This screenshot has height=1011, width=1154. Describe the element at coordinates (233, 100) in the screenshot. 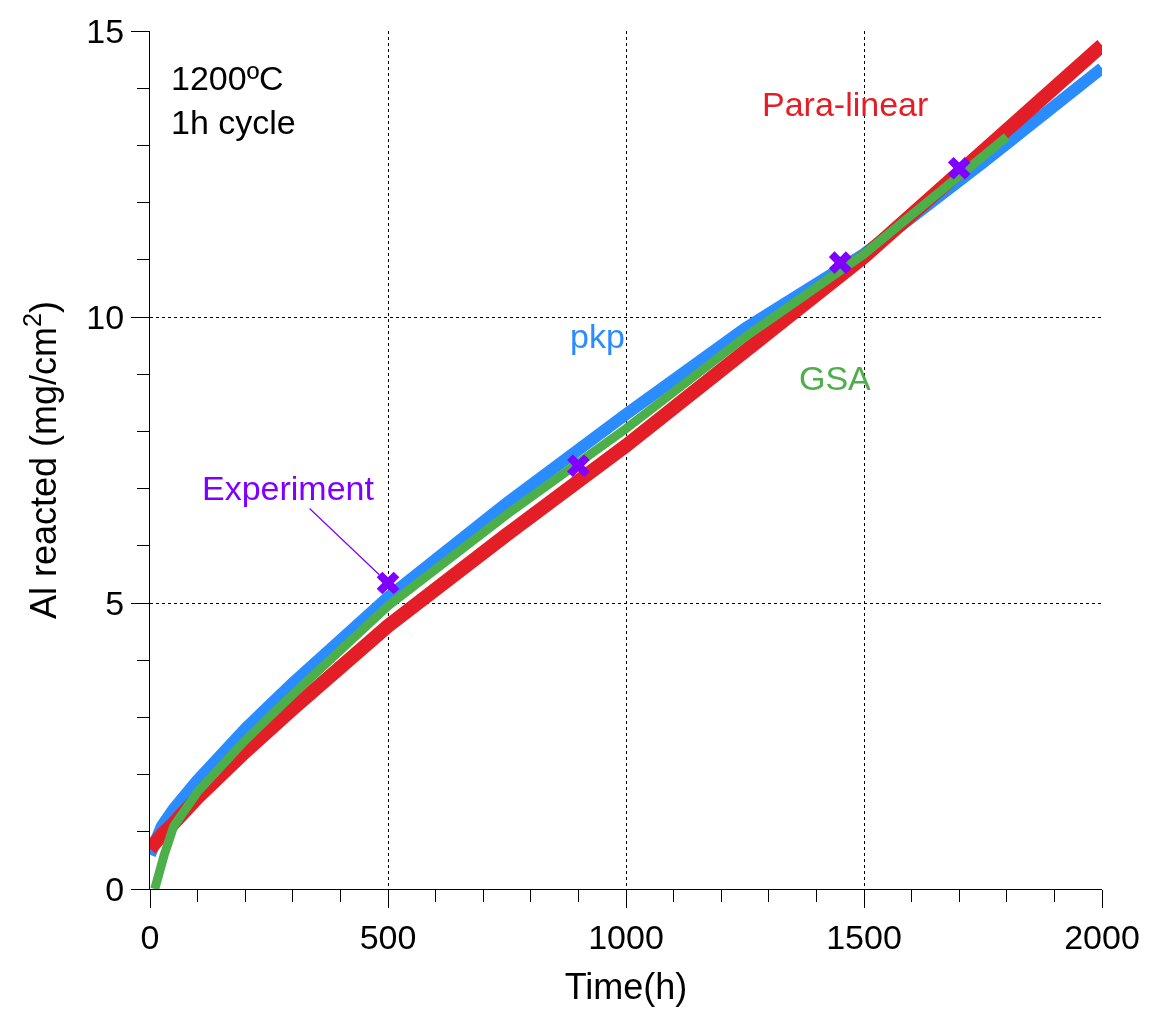

I see `annotation: 1200ºC 1h cycle` at that location.